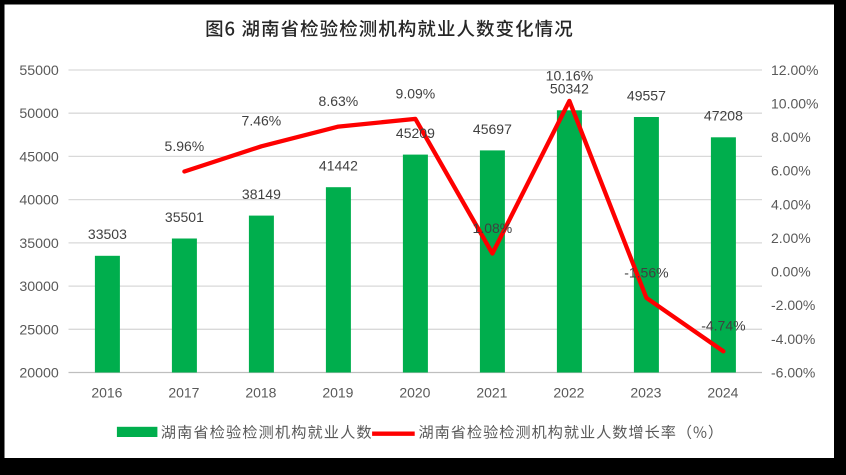 This screenshot has width=846, height=475. What do you see at coordinates (107, 234) in the screenshot?
I see `svg-text: 33503` at bounding box center [107, 234].